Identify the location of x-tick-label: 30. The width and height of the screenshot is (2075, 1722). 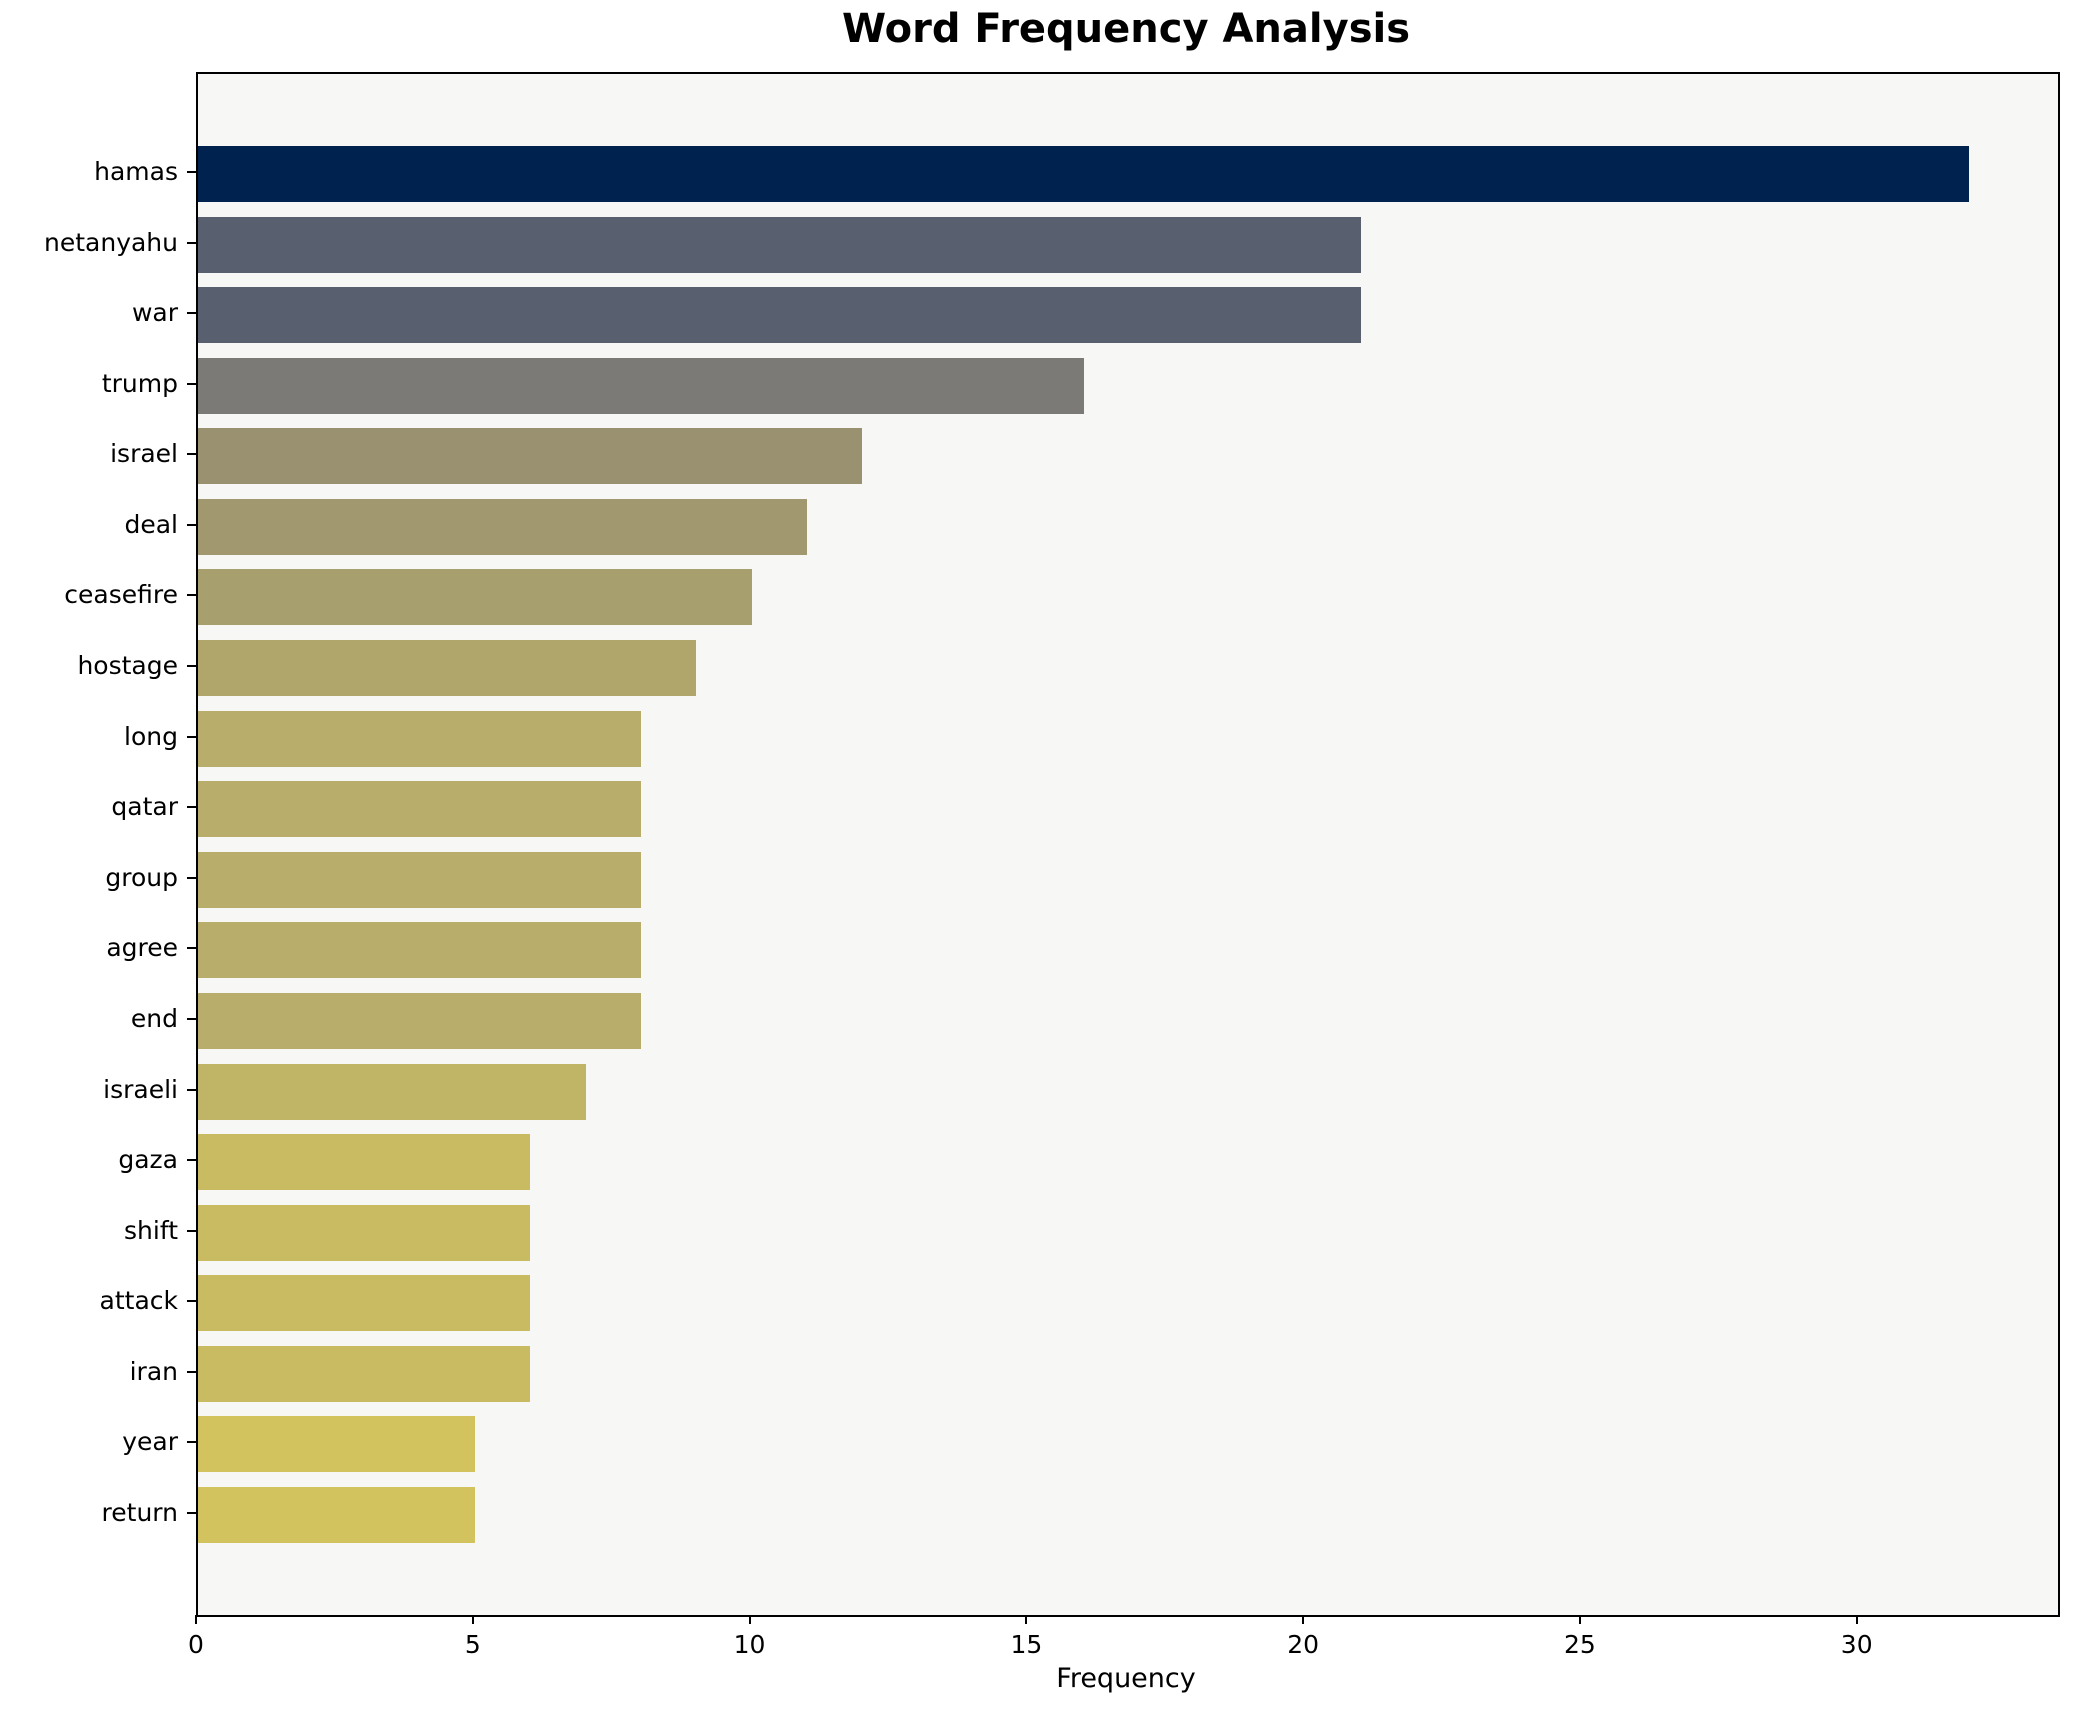
(1856, 1644).